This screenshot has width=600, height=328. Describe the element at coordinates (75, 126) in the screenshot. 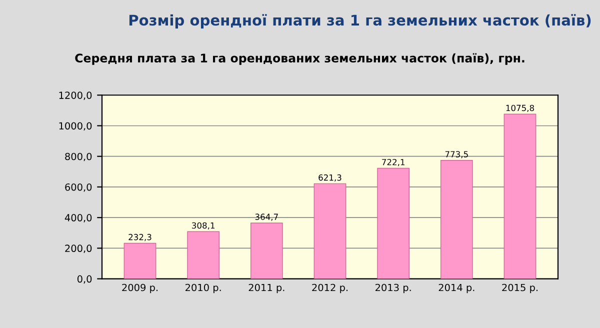

I see `y-tick-label: 1000,0` at that location.